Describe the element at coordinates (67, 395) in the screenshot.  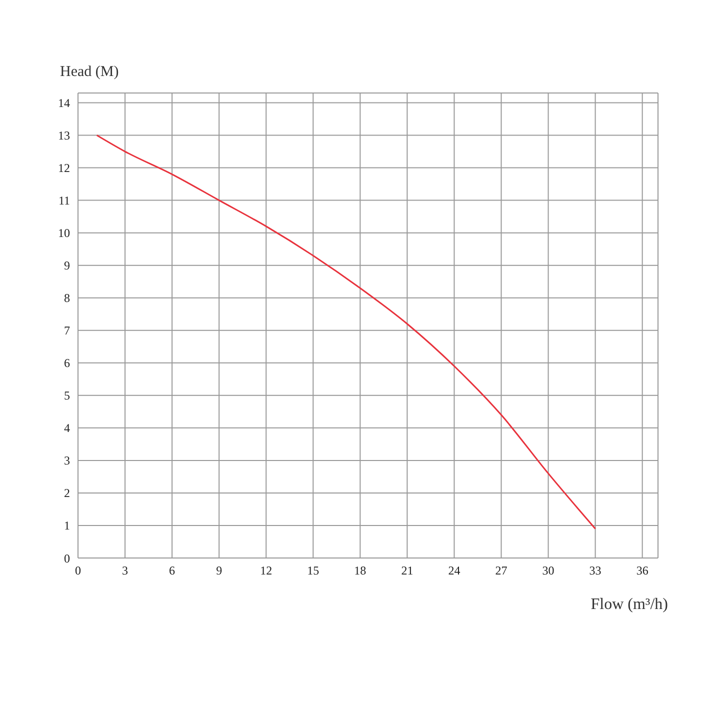
I see `y-tick-label: 5` at that location.